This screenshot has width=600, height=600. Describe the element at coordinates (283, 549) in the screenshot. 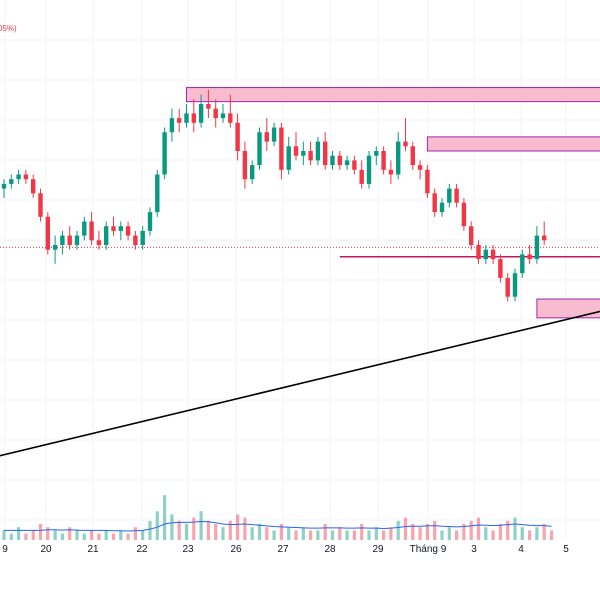

I see `x-tick-label: 27` at that location.